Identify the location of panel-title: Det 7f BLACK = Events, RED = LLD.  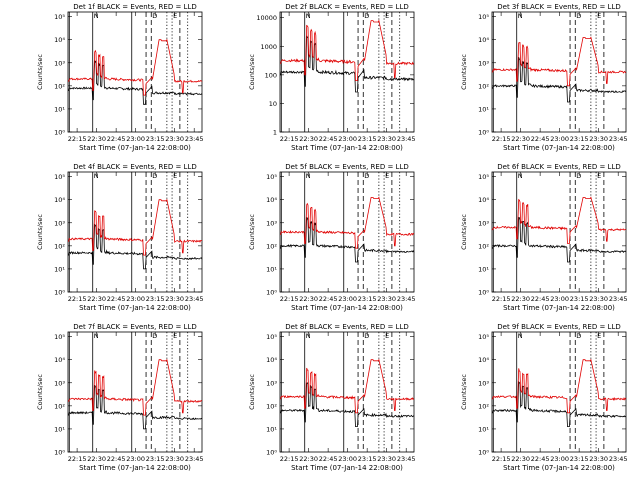
(134, 327).